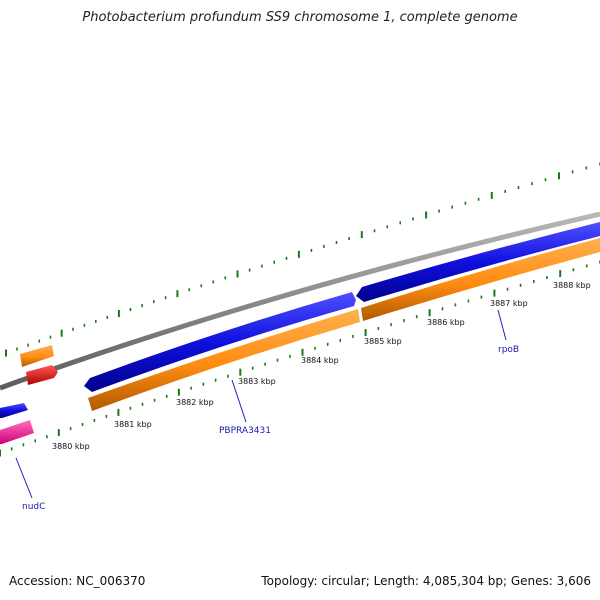  I want to click on rpoB-leader-line, so click(502, 325).